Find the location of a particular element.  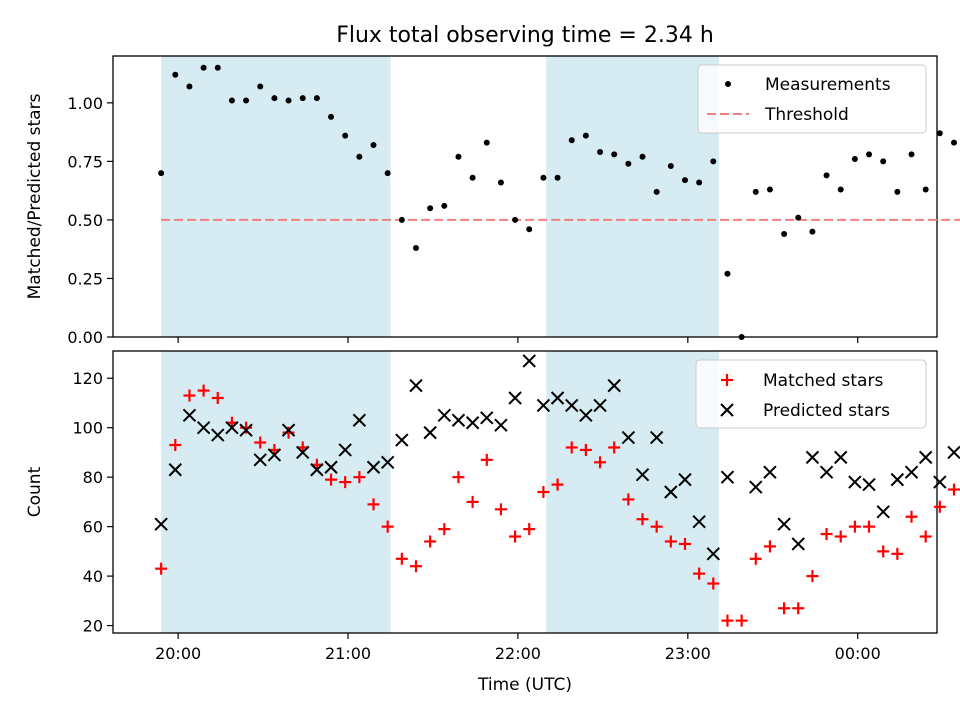

x-tick-label: 22:00 is located at coordinates (518, 653).